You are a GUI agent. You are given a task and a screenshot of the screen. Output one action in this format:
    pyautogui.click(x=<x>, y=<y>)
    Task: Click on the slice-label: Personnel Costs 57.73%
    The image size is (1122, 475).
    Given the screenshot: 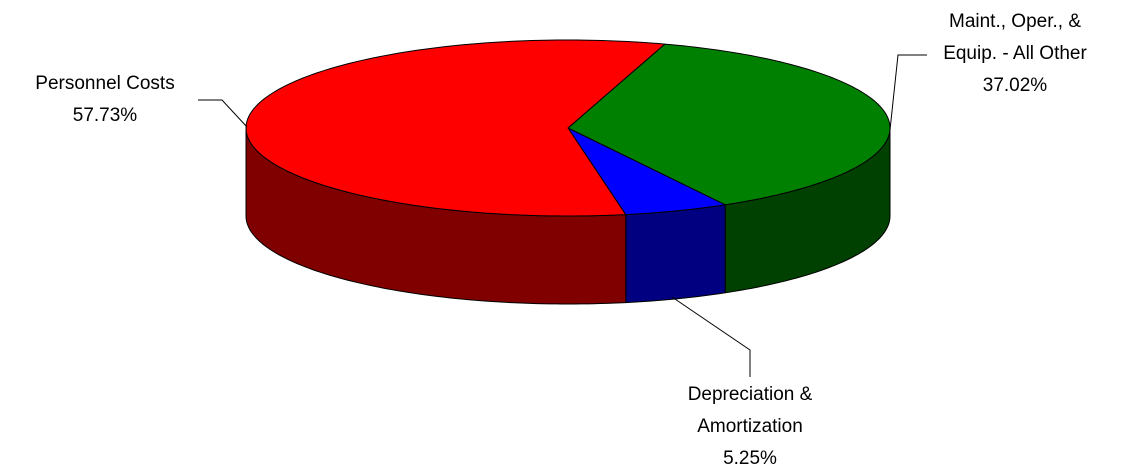 What is the action you would take?
    pyautogui.click(x=105, y=100)
    